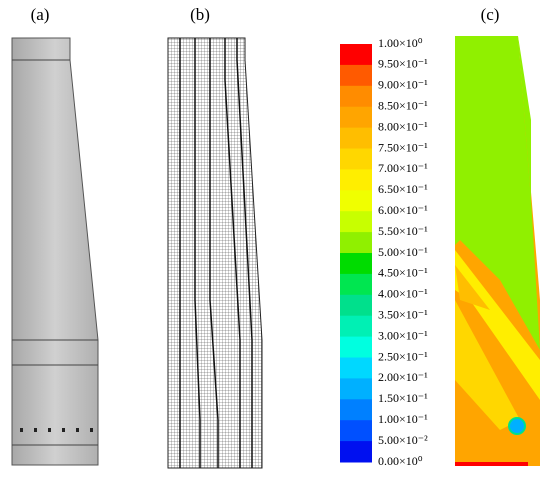 The width and height of the screenshot is (550, 483). What do you see at coordinates (403, 85) in the screenshot?
I see `colorbar-label: 9.00×10⁻¹` at bounding box center [403, 85].